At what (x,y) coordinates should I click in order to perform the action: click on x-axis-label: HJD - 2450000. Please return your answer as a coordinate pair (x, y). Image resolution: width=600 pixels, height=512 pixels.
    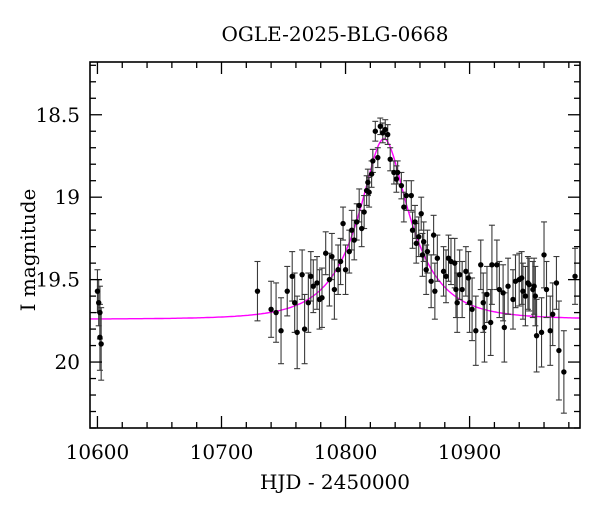
    Looking at the image, I should click on (335, 482).